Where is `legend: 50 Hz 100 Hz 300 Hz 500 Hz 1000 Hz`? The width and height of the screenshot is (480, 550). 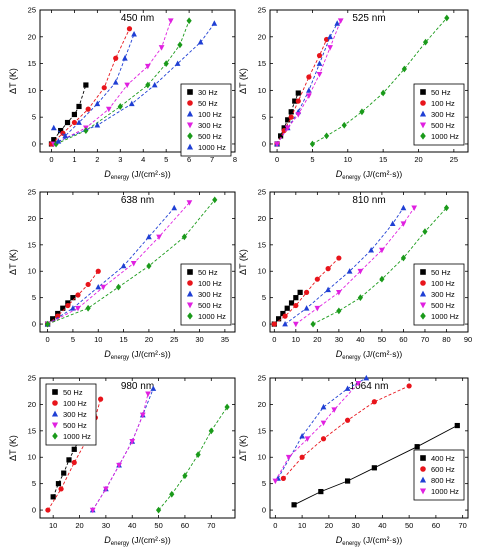
legend: 50 Hz 100 Hz 300 Hz 500 Hz 1000 Hz is located at coordinates (206, 294).